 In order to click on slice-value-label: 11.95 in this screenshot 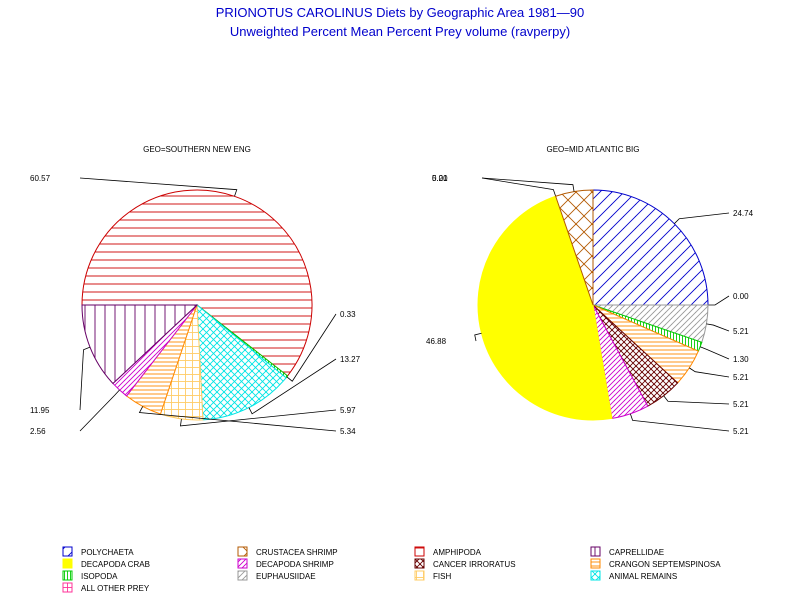, I will do `click(40, 410)`.